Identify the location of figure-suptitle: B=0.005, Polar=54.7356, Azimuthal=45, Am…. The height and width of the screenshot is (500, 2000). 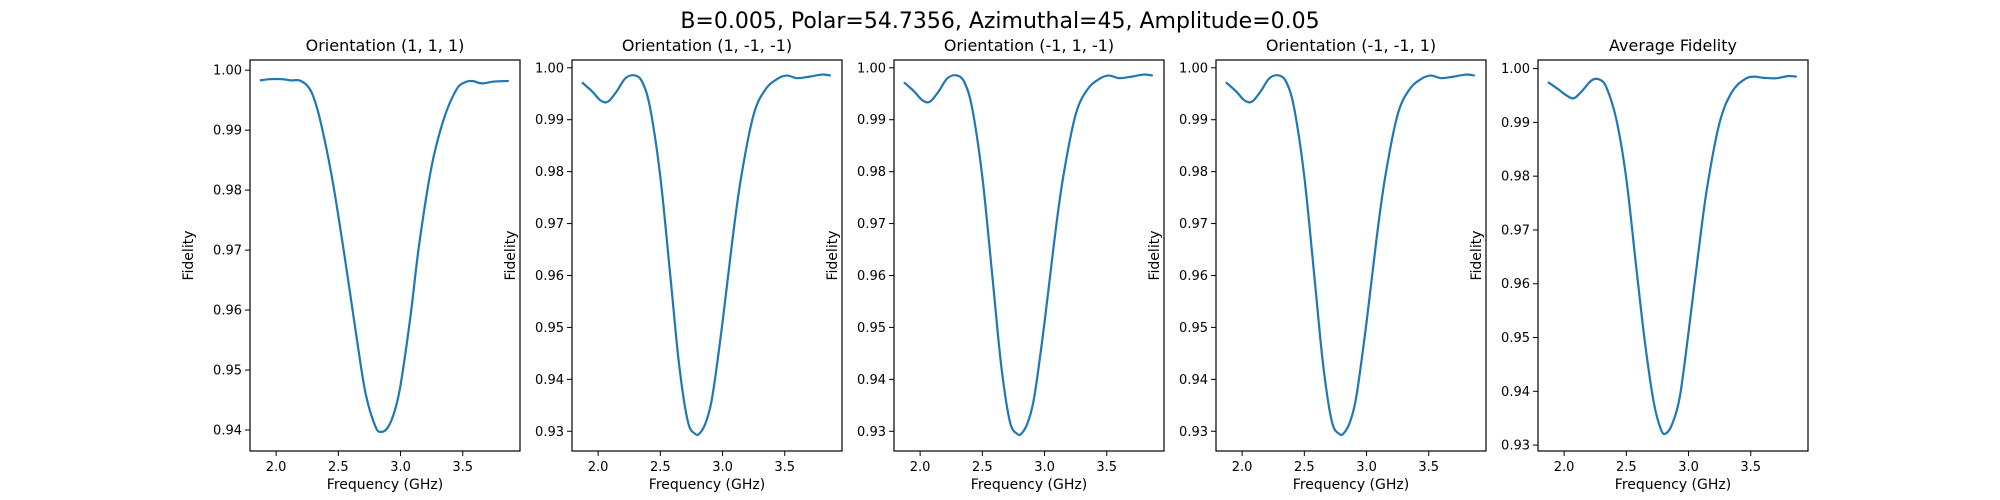
(999, 21).